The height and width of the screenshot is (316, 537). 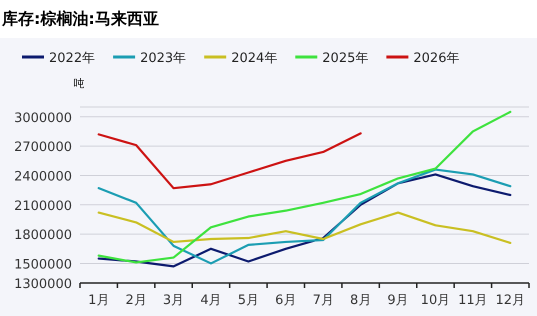 What do you see at coordinates (473, 300) in the screenshot?
I see `x-tick-label: 11月` at bounding box center [473, 300].